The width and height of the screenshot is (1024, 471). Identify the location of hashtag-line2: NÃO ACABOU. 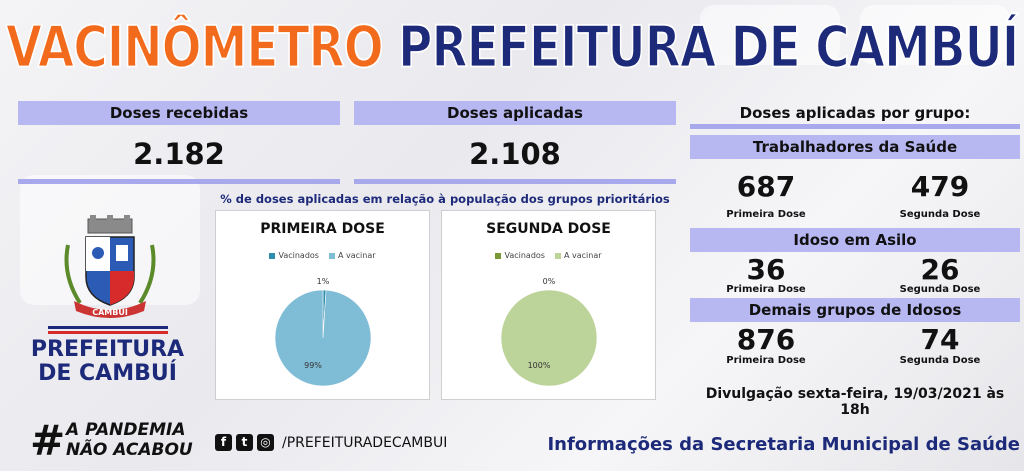
(129, 450).